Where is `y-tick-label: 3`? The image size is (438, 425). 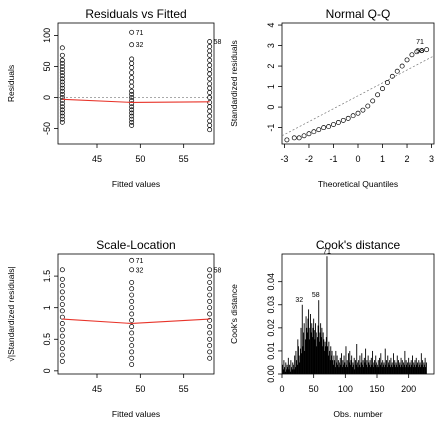 y-tick-label: 3 is located at coordinates (271, 45).